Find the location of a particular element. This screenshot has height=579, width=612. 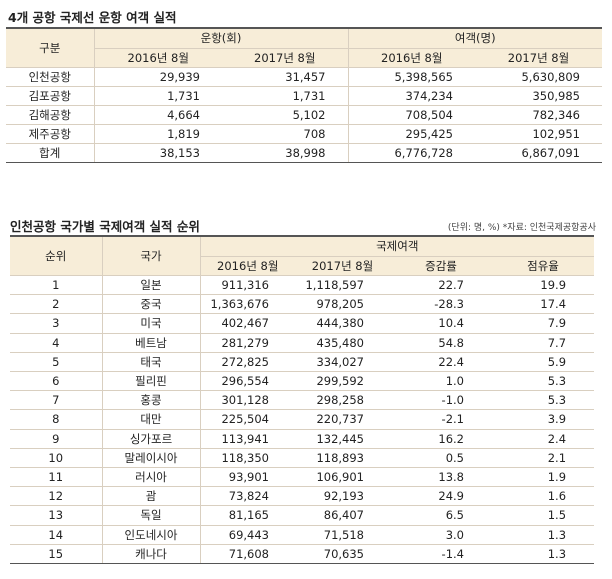

country: 독일 is located at coordinates (150, 515).